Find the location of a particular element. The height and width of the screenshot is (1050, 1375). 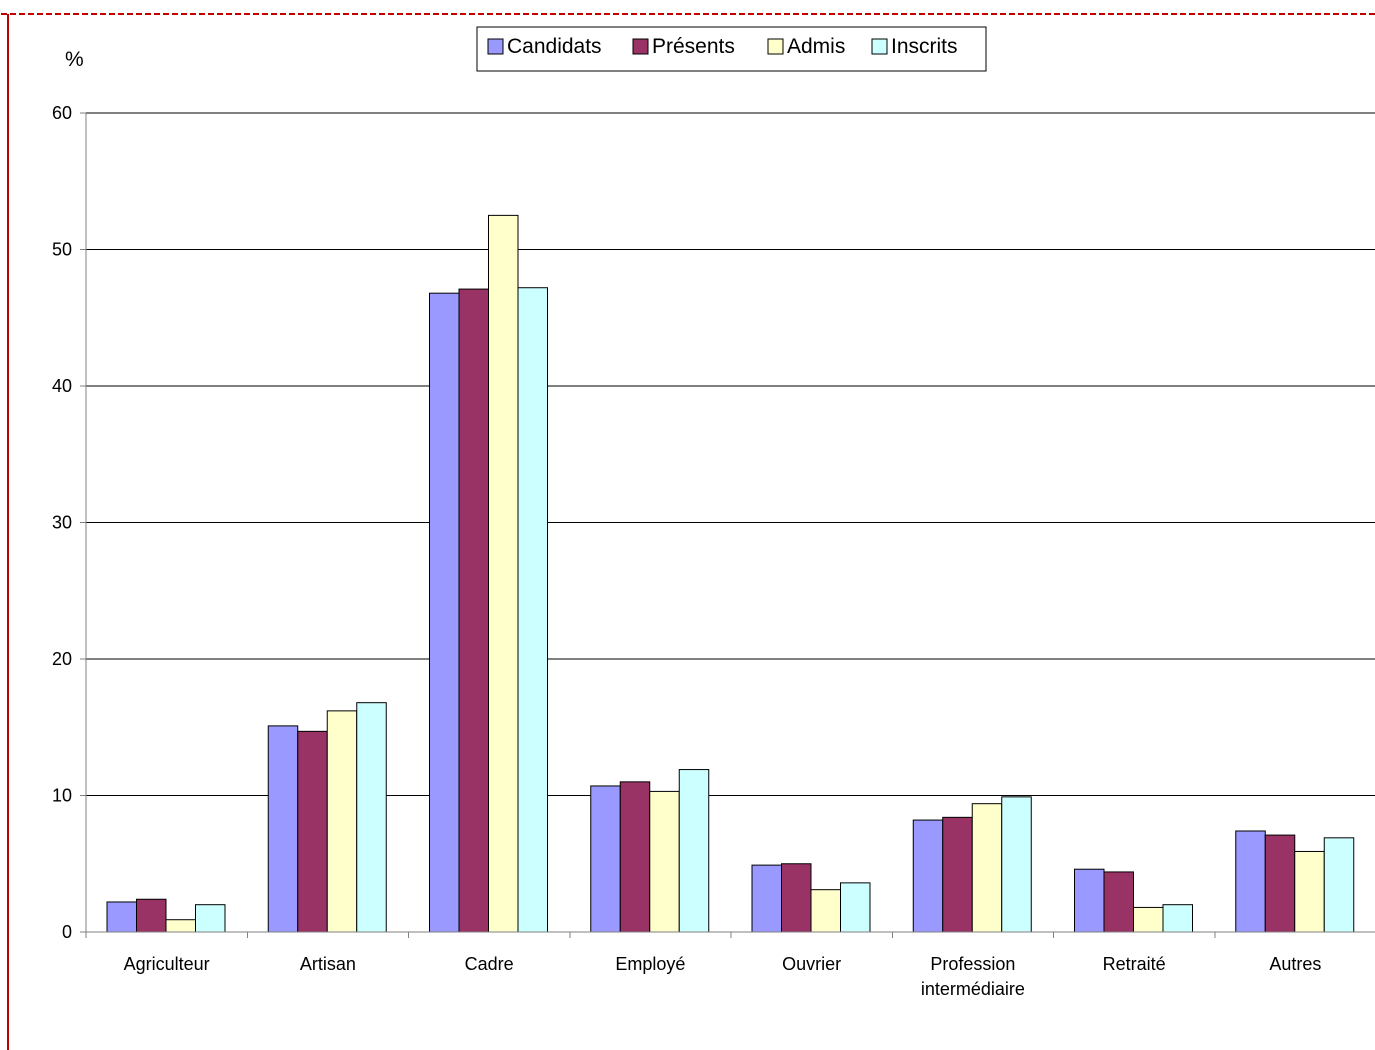

category-label: Cadre is located at coordinates (489, 964).